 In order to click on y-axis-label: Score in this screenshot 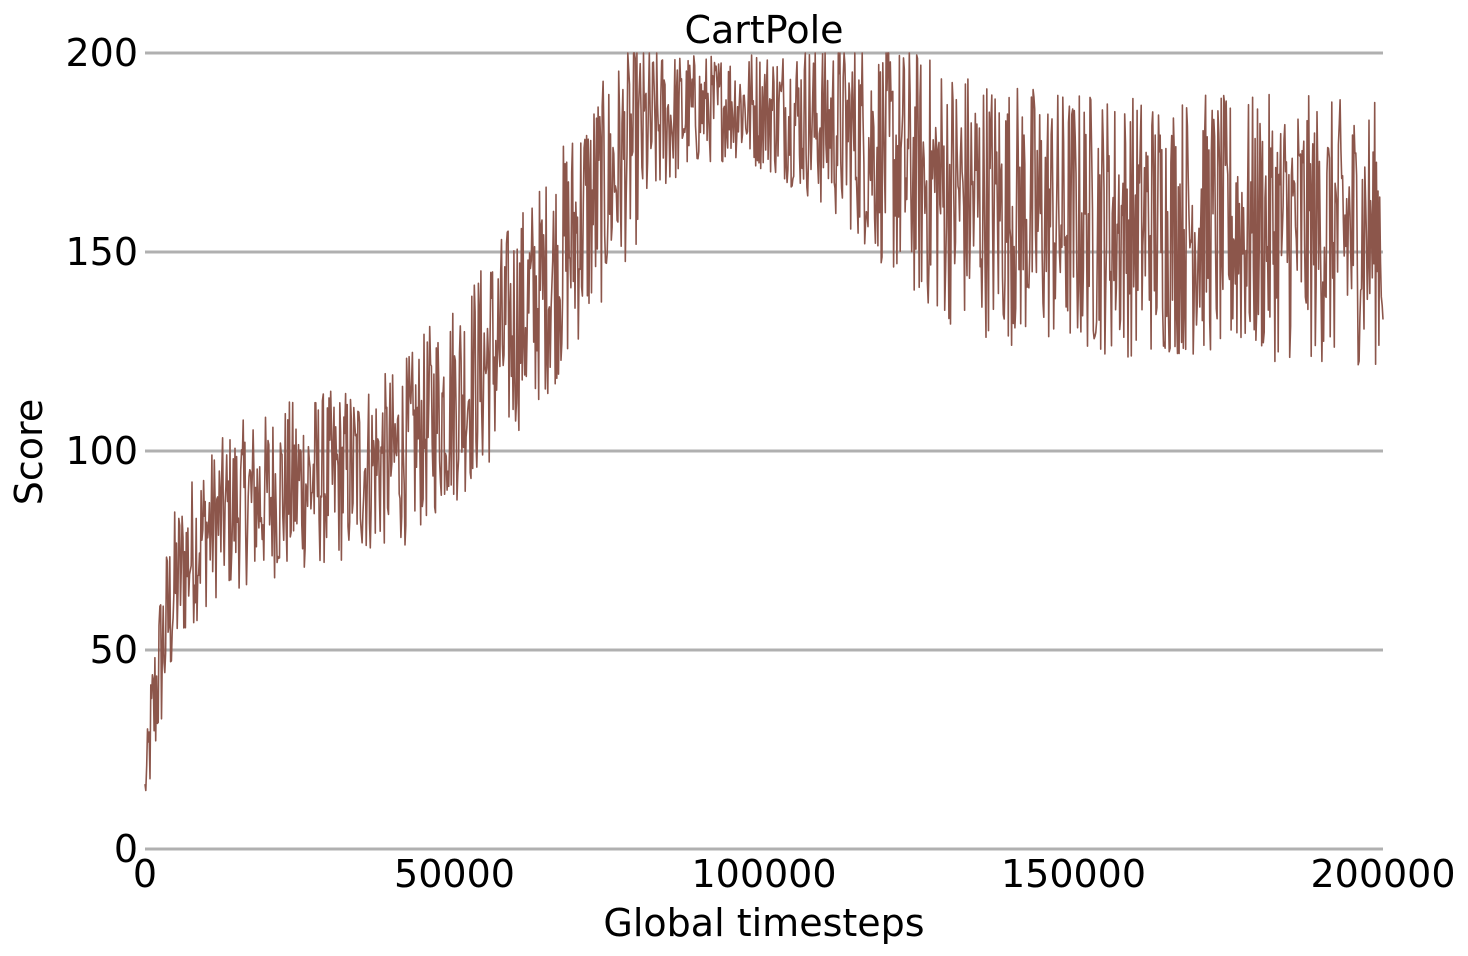, I will do `click(29, 452)`.